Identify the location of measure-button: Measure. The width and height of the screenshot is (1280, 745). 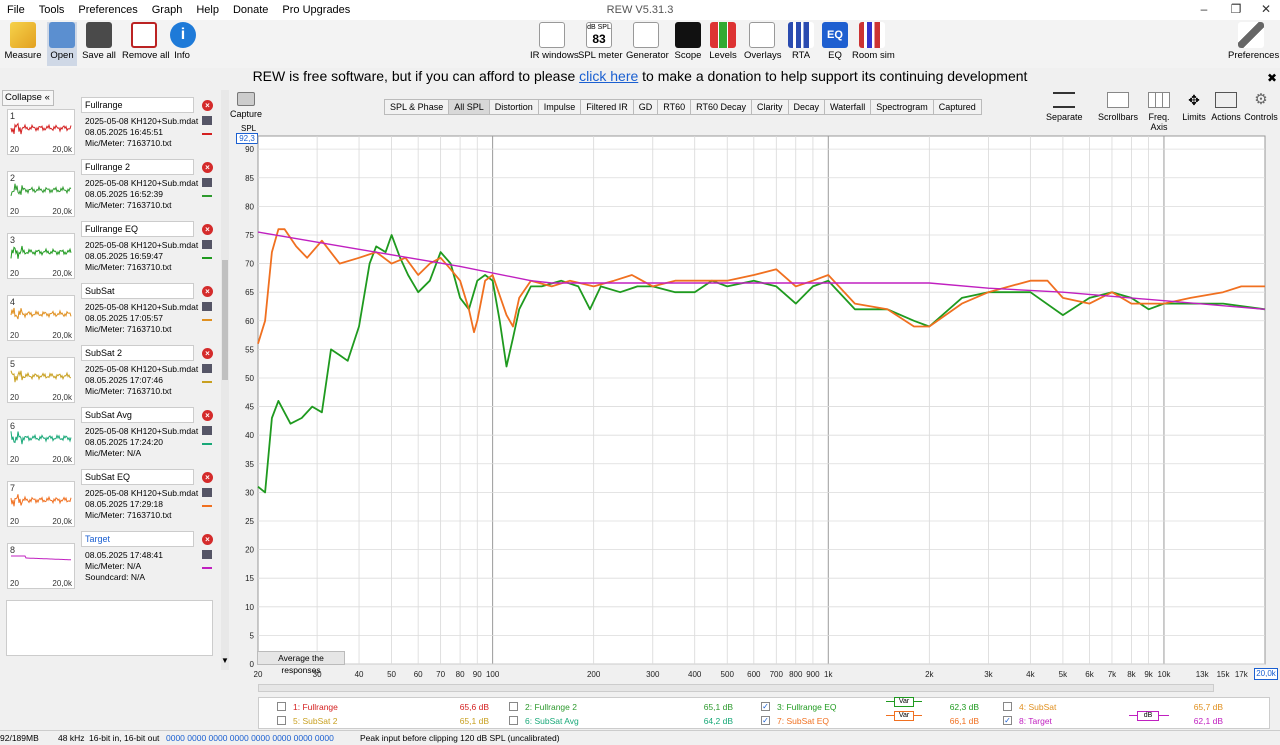
(23, 41).